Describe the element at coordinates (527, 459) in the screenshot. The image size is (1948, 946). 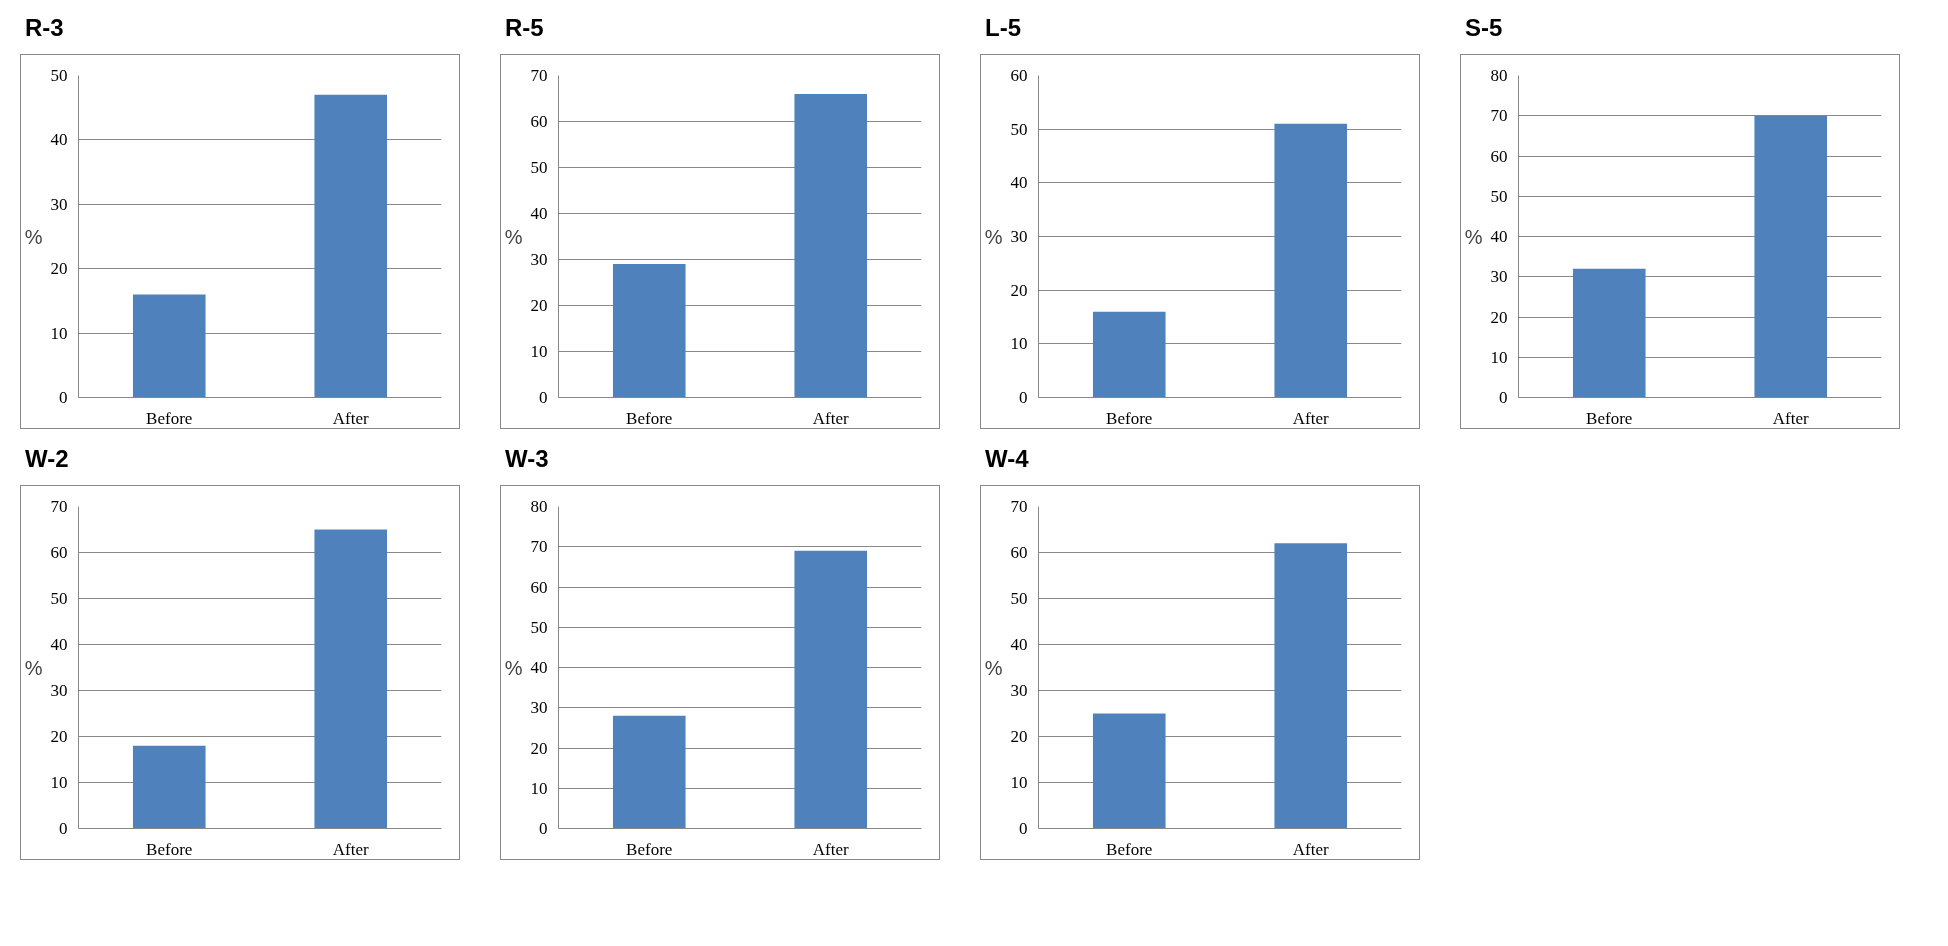
I see `chart-title: W-3` at that location.